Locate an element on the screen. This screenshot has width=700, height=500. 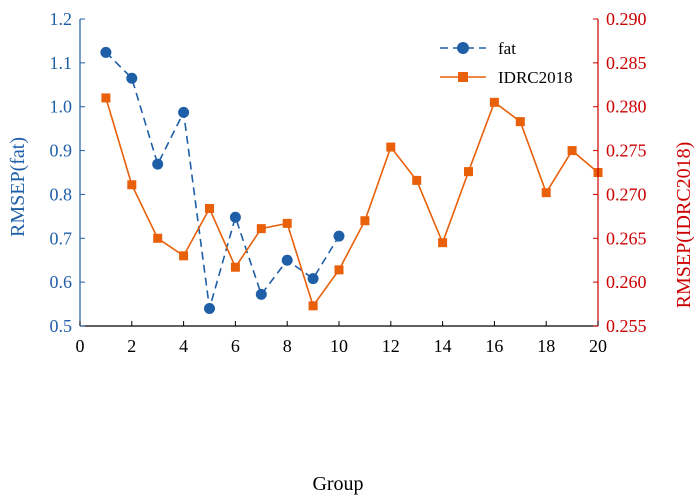
right-tick-label: 0.280 is located at coordinates (626, 107).